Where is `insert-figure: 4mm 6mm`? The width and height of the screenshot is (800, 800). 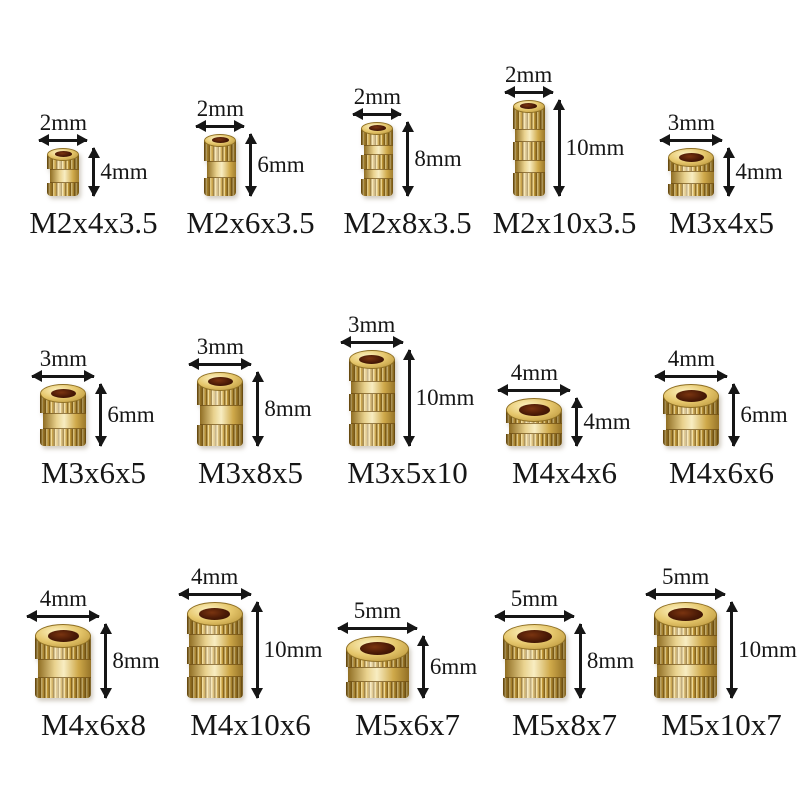 insert-figure: 4mm 6mm is located at coordinates (721, 396).